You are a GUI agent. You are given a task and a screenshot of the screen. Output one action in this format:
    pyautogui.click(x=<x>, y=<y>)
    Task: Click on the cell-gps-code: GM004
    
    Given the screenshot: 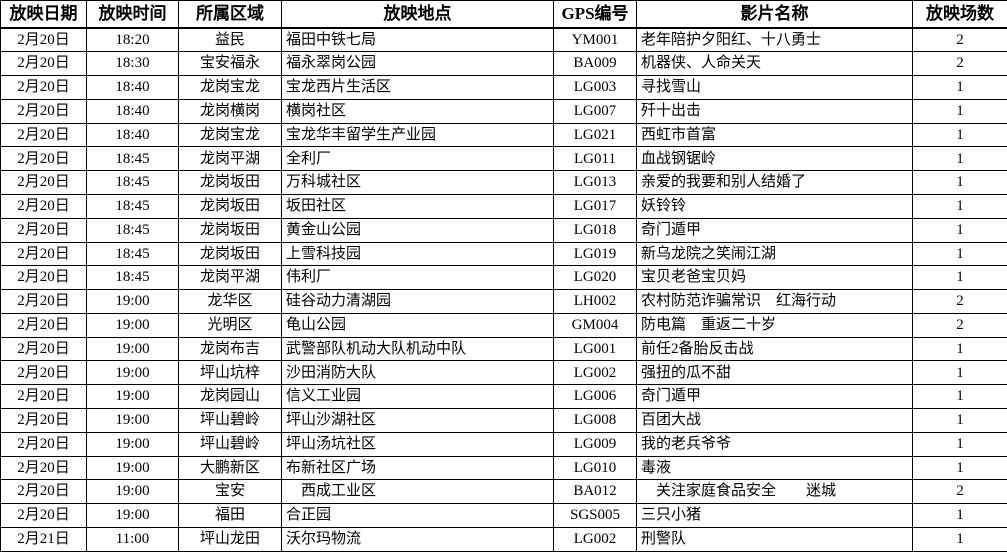 What is the action you would take?
    pyautogui.click(x=595, y=325)
    